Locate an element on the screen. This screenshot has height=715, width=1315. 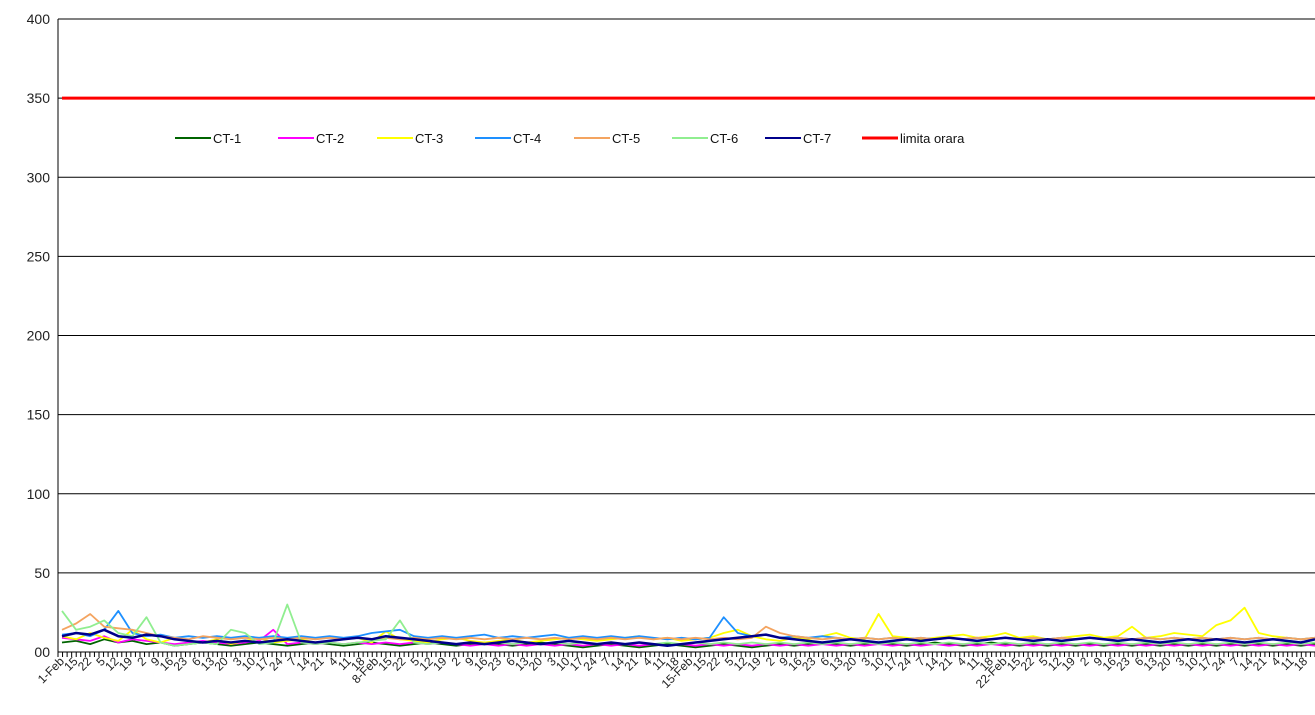
legend-label: limita orara is located at coordinates (932, 138).